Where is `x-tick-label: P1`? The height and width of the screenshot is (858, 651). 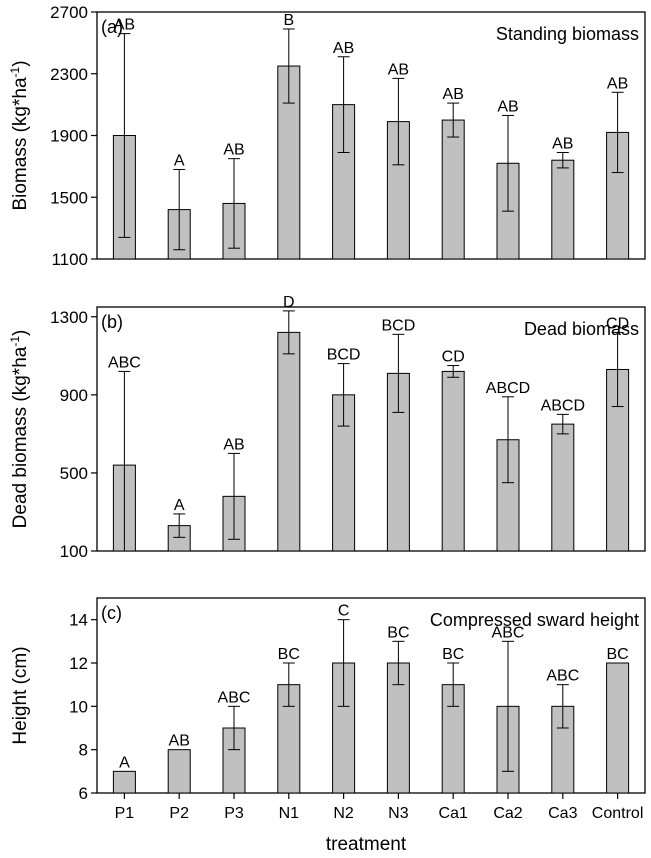 x-tick-label: P1 is located at coordinates (125, 813).